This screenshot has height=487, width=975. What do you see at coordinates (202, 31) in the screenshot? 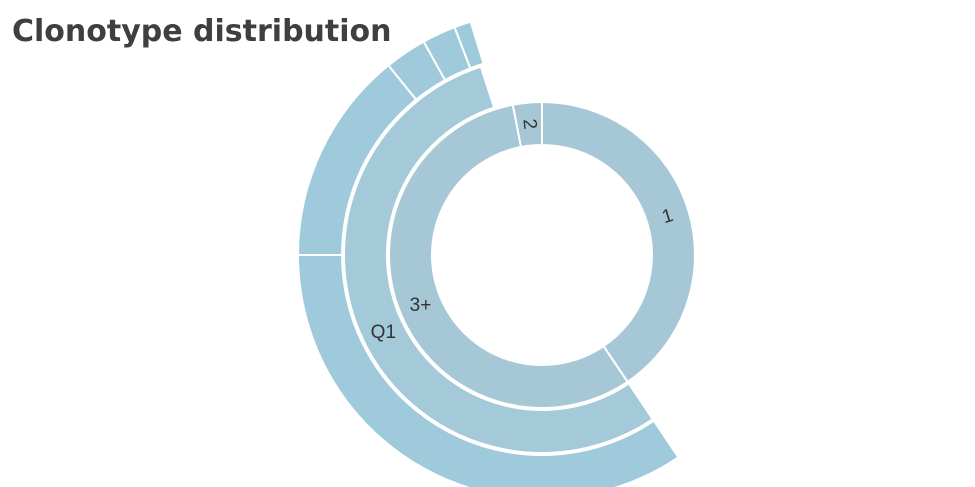
I see `chart-title: Clonotype distribution` at bounding box center [202, 31].